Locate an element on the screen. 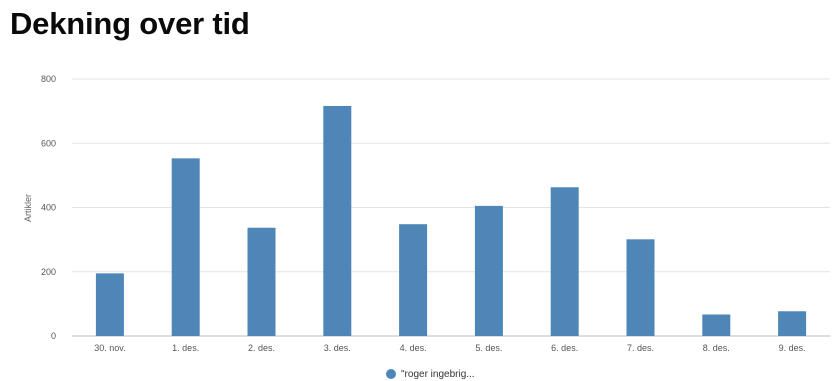 This screenshot has width=833, height=381. x-tick-label: 9. des. is located at coordinates (792, 348).